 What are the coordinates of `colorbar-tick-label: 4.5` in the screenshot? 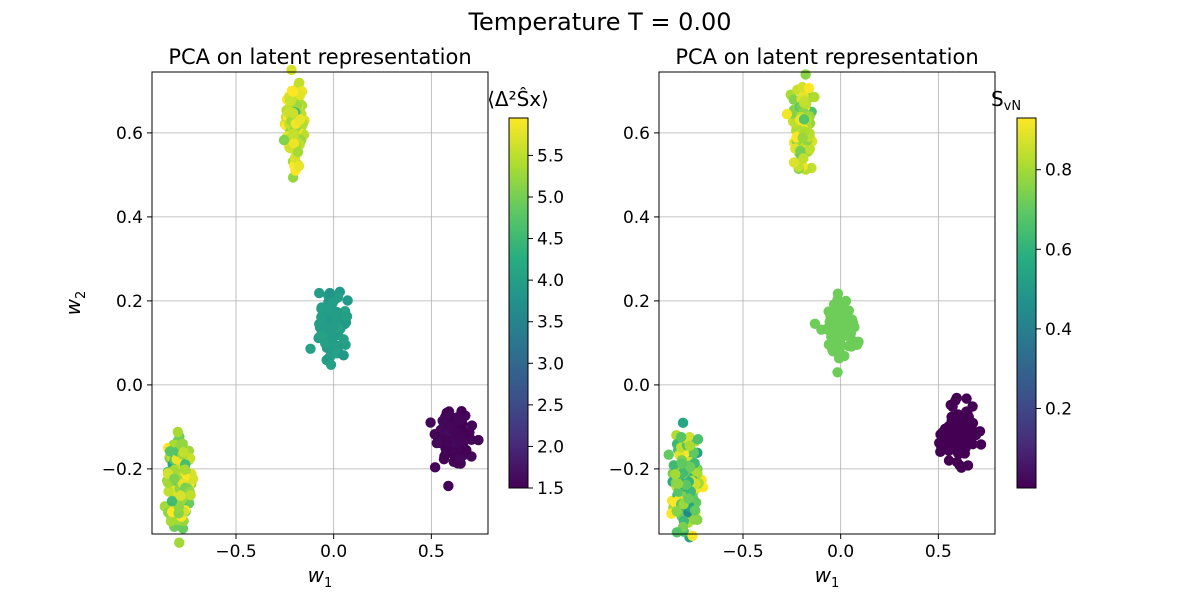 It's located at (550, 240).